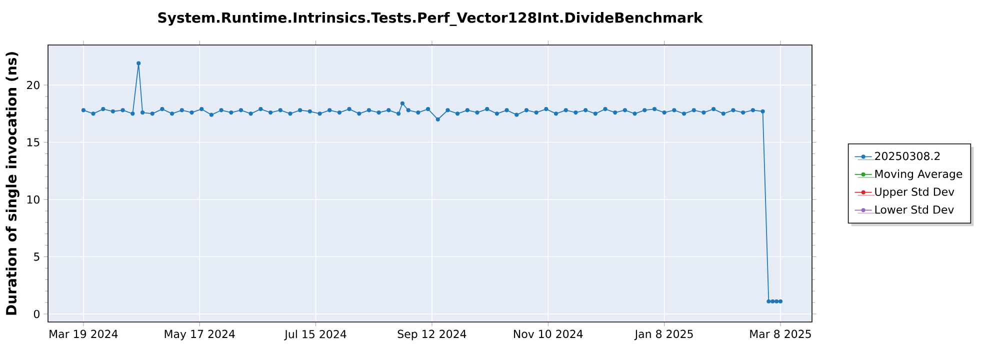 This screenshot has height=350, width=1000. I want to click on chart-title: System.Runtime.Intrinsics.Tests.Perf_Vector128Int.DivideBenchmark, so click(431, 19).